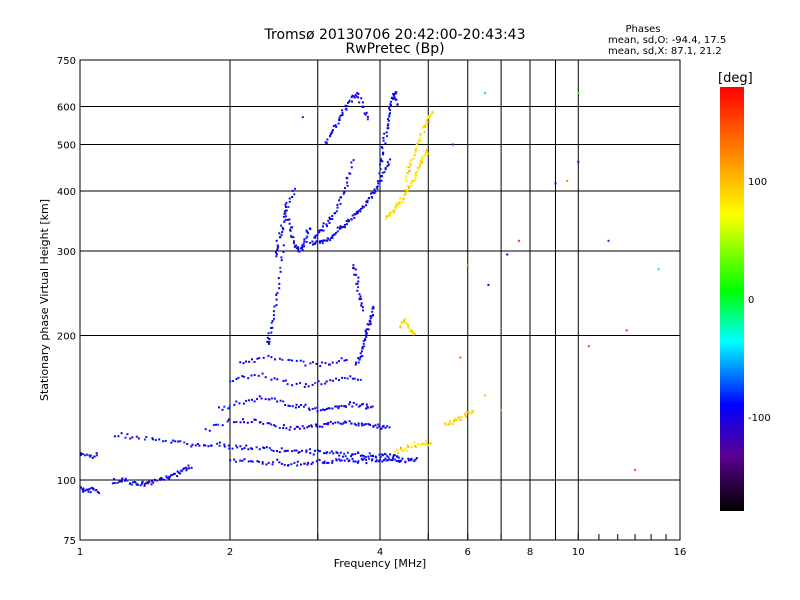 The height and width of the screenshot is (600, 800). Describe the element at coordinates (732, 299) in the screenshot. I see `colorbar` at that location.